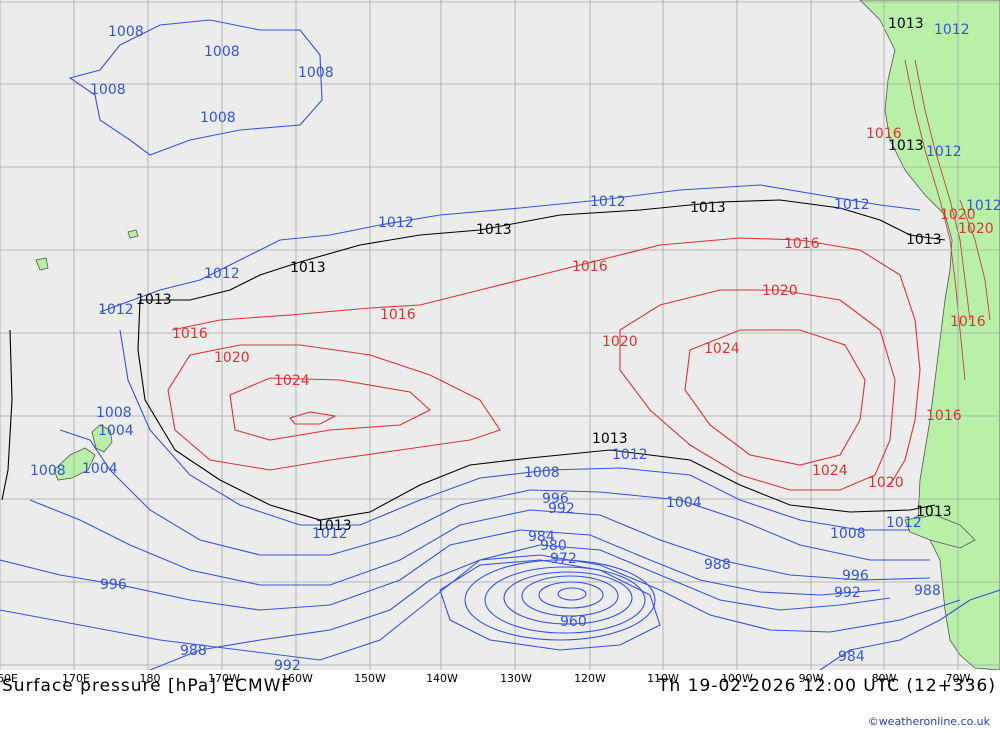 The image size is (1000, 733). I want to click on lon-label: 140W, so click(442, 678).